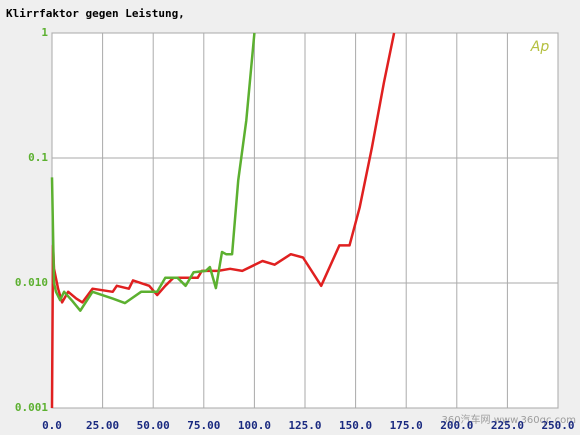  I want to click on y-tick-label: 0.010, so click(31, 282).